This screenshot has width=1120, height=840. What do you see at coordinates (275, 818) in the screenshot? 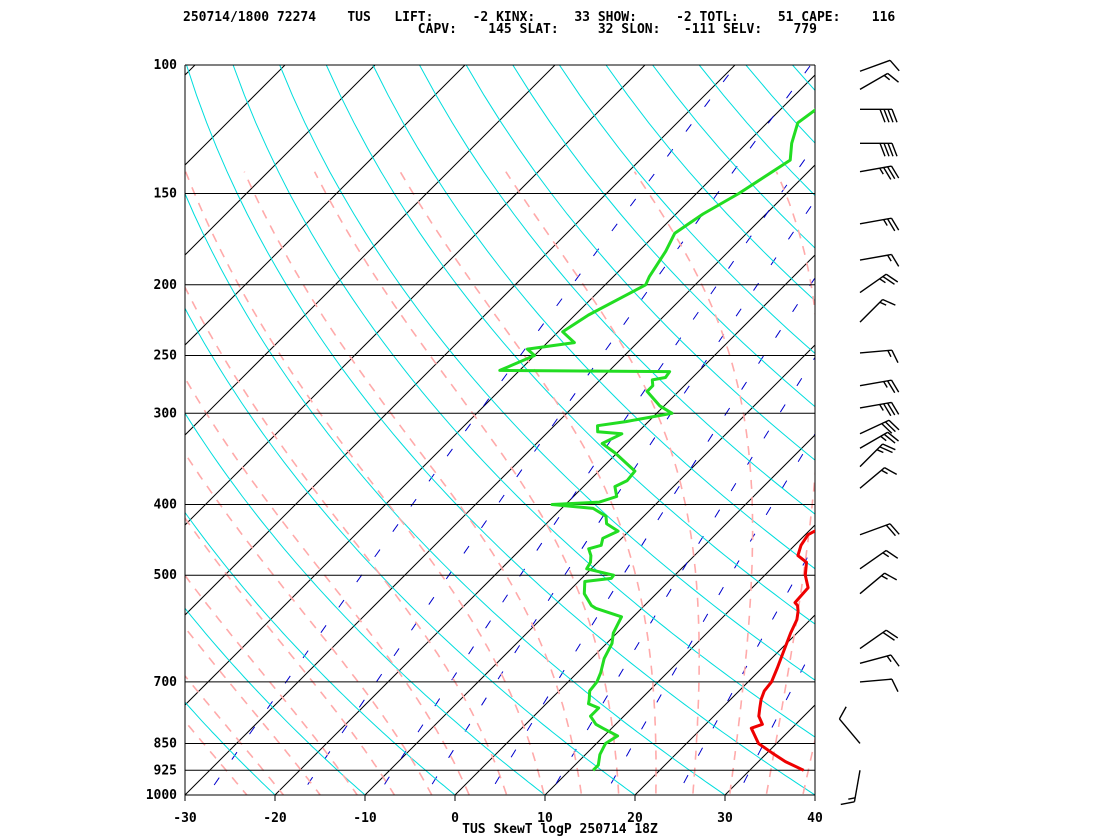
I see `x-tick-label: -20` at bounding box center [275, 818].